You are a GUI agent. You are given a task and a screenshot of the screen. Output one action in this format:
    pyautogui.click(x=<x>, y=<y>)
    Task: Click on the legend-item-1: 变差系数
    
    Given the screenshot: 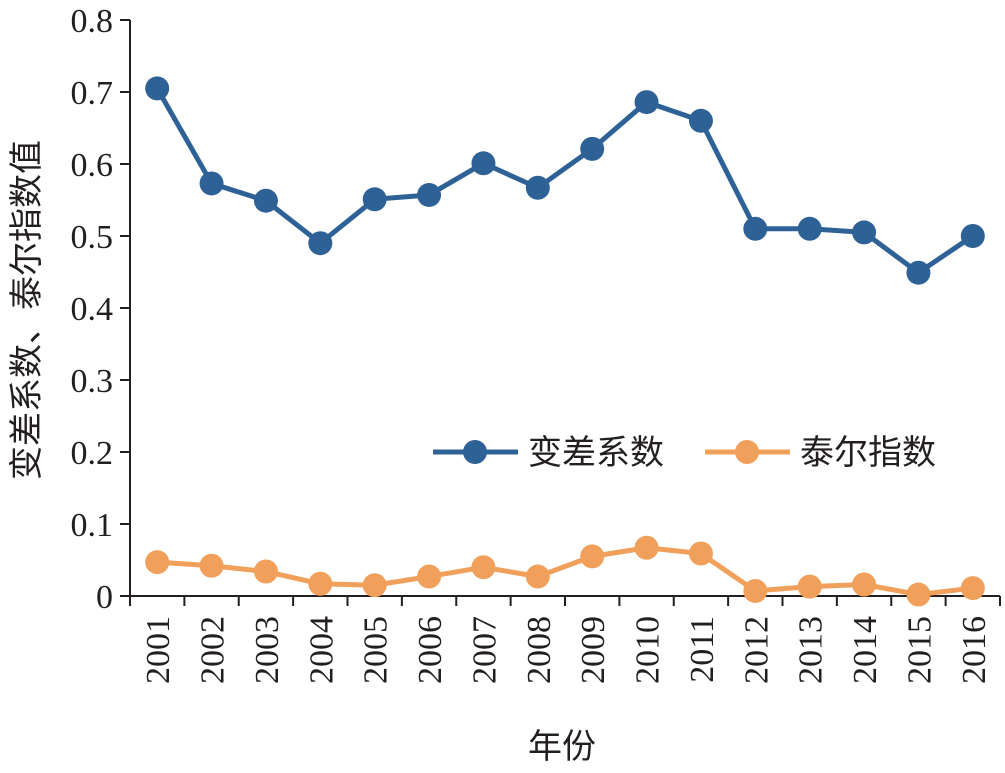 What is the action you would take?
    pyautogui.click(x=548, y=453)
    